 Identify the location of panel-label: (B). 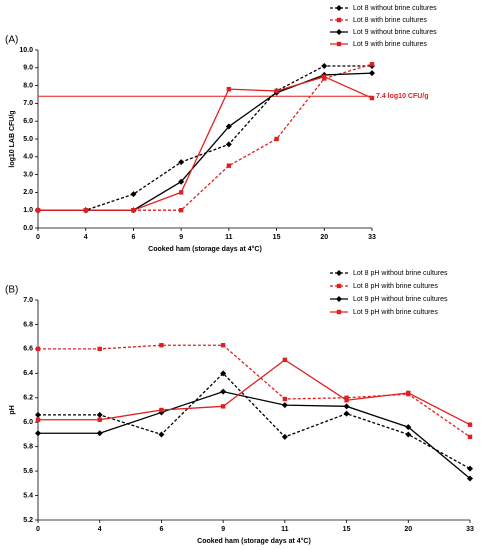
(11, 290).